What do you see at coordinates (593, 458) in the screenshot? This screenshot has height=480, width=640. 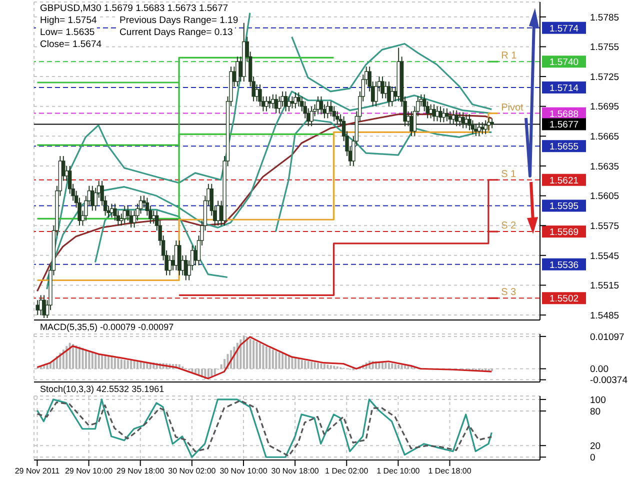 I see `y-tick-label: 0` at bounding box center [593, 458].